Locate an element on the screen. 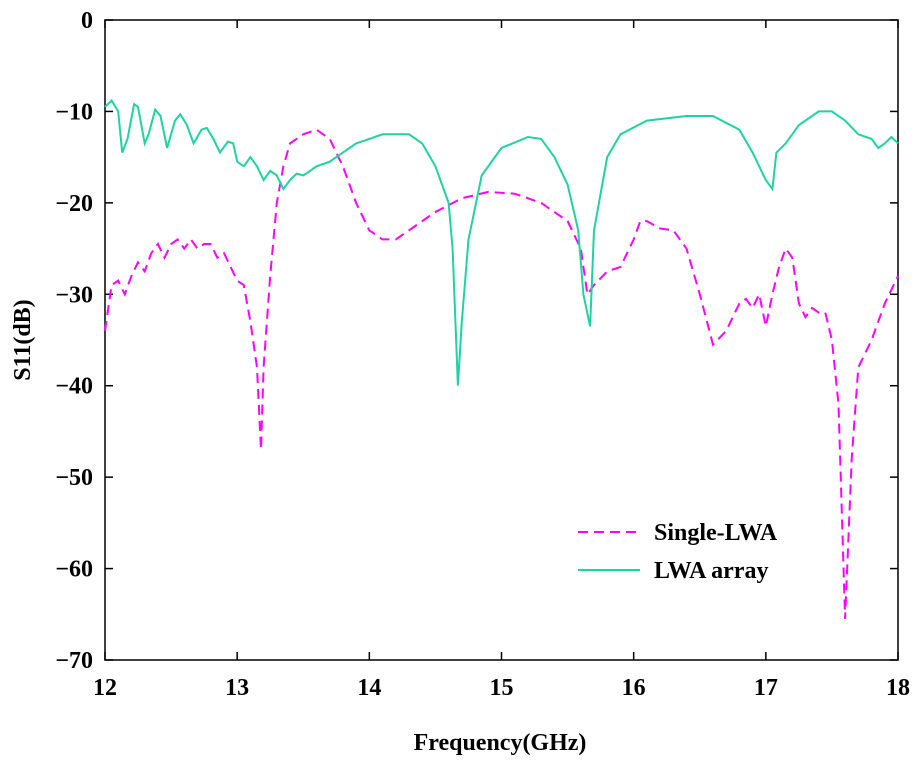  x-tick-label: 12 is located at coordinates (105, 688).